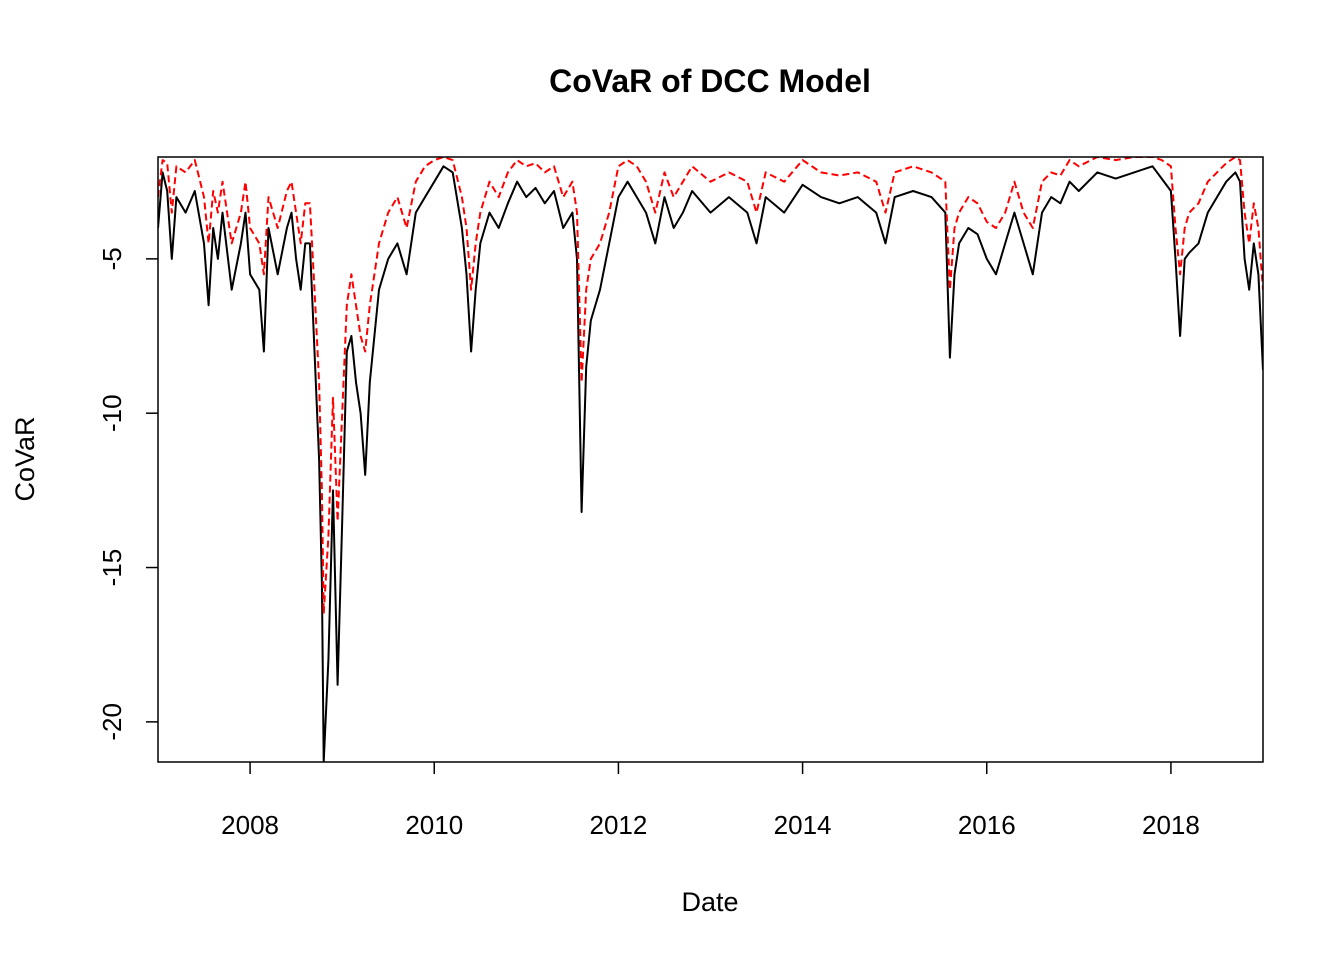  What do you see at coordinates (803, 825) in the screenshot?
I see `x-tick-label: 2014` at bounding box center [803, 825].